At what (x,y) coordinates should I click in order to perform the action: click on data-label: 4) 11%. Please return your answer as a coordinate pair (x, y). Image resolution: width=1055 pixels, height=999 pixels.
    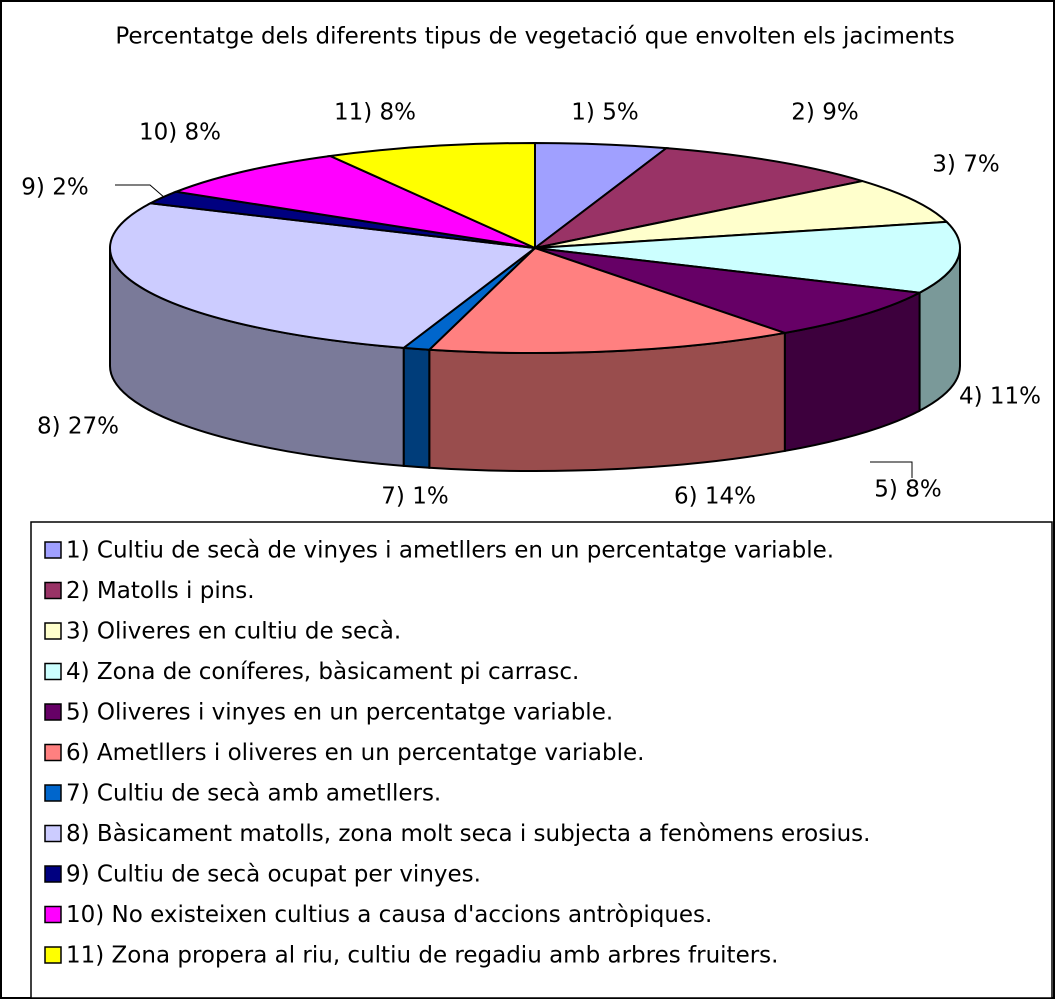
    Looking at the image, I should click on (1000, 397).